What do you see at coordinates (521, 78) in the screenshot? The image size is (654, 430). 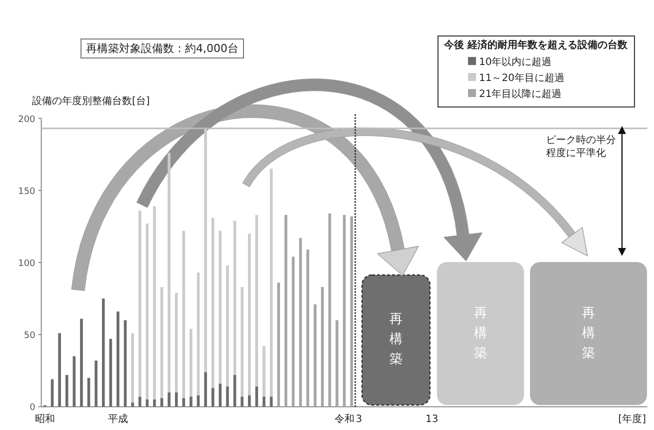 I see `legend-label: 11～20年目に超過` at bounding box center [521, 78].